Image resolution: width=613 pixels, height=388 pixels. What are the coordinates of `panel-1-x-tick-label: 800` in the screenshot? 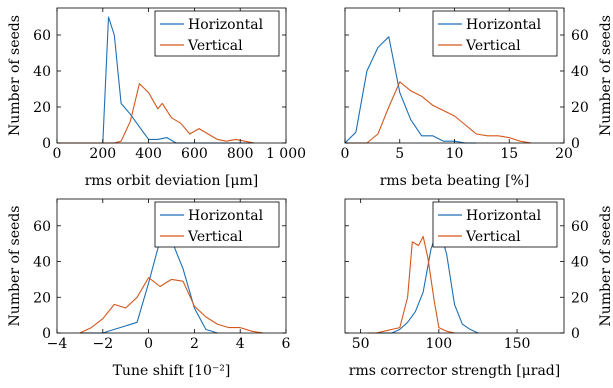 It's located at (240, 154).